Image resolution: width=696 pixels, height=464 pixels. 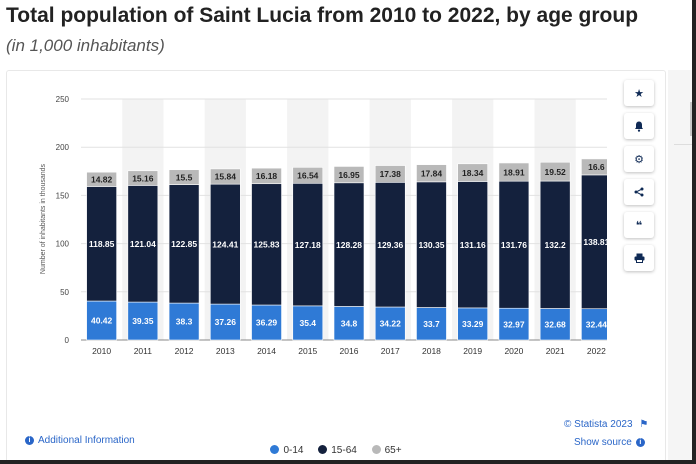 I want to click on chart-legend: 0-14 15-64 65+, so click(x=336, y=450).